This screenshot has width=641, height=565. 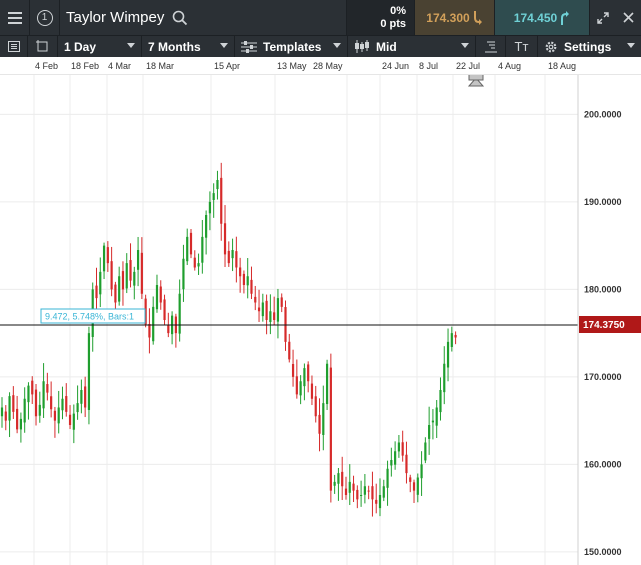 I want to click on templates-dropdown: Templates, so click(x=291, y=46).